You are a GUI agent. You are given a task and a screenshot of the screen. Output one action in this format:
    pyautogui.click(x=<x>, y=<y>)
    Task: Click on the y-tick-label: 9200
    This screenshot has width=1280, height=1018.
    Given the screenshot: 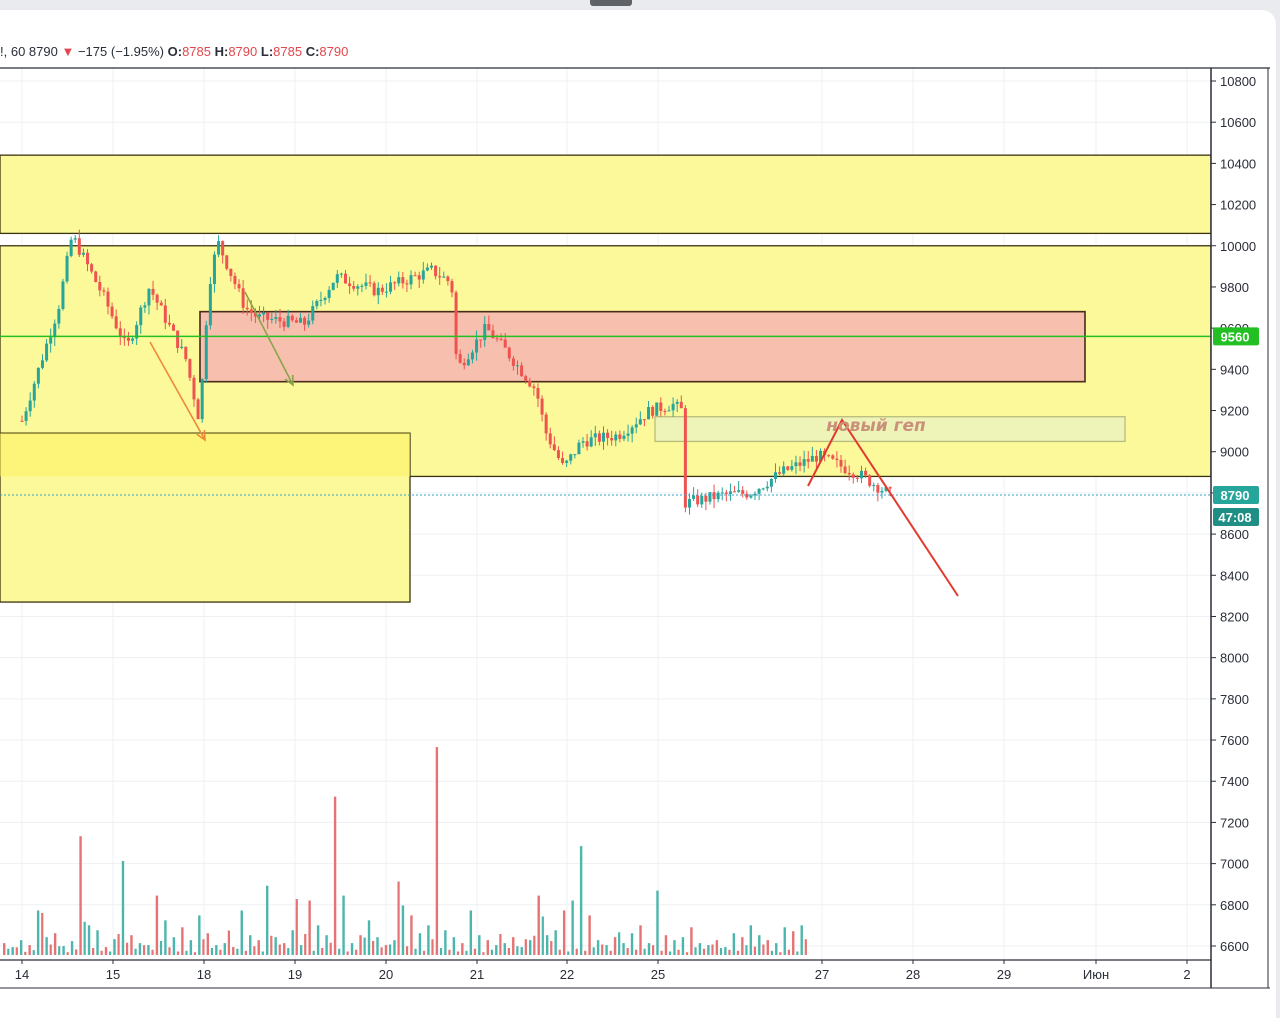 What is the action you would take?
    pyautogui.click(x=1234, y=411)
    